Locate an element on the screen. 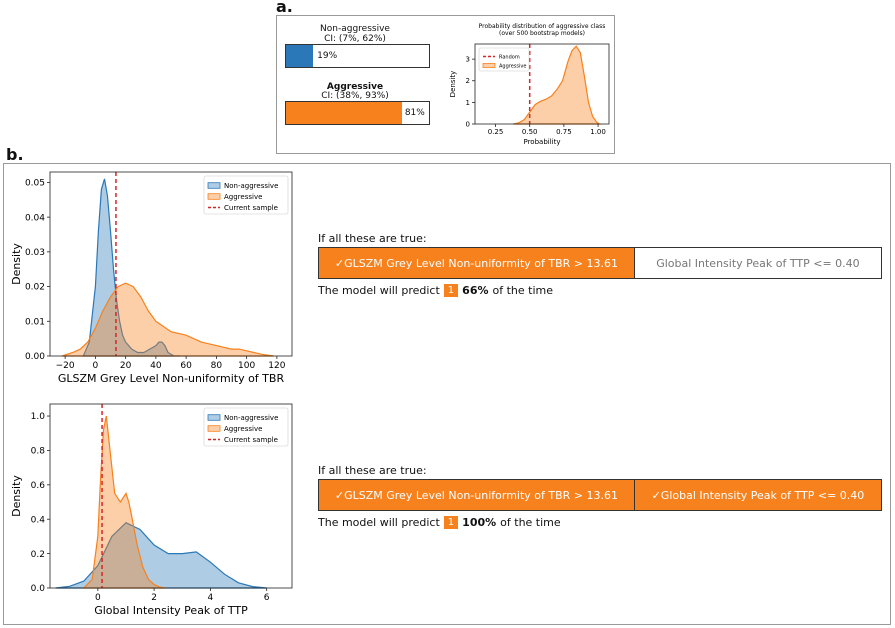  rule2-predict-prefix: The model will predict is located at coordinates (379, 522).